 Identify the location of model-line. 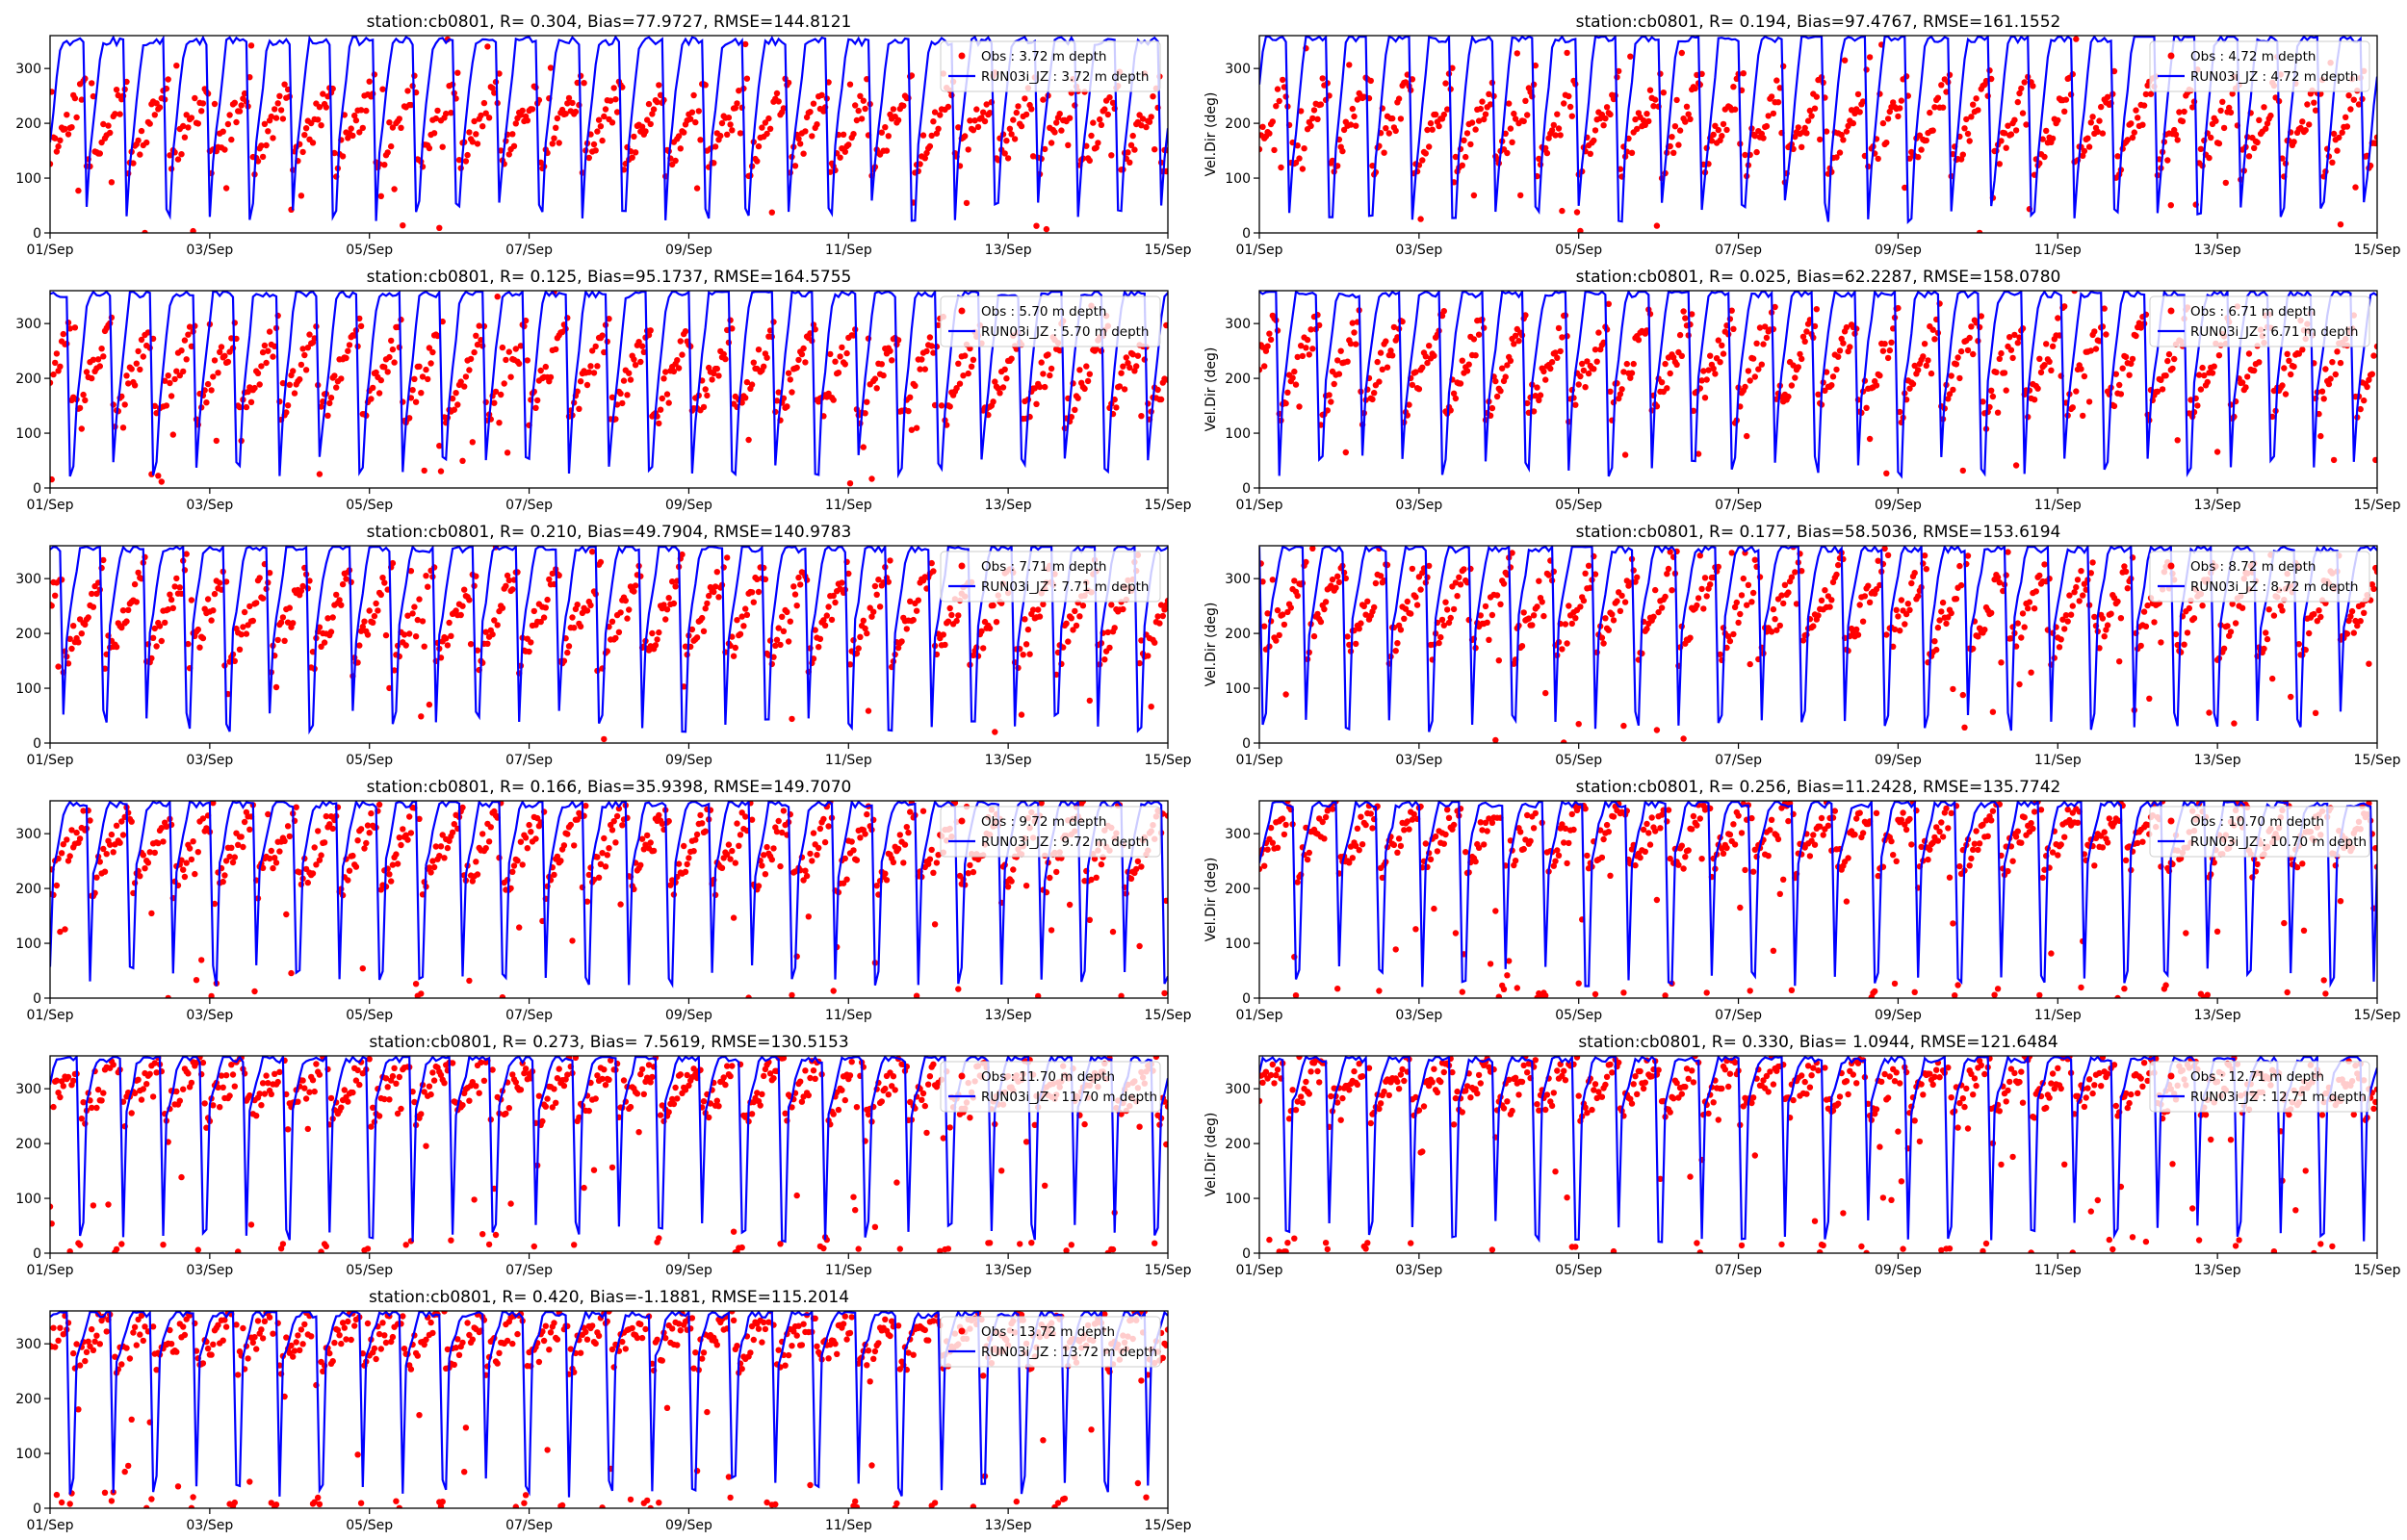
(1818, 639).